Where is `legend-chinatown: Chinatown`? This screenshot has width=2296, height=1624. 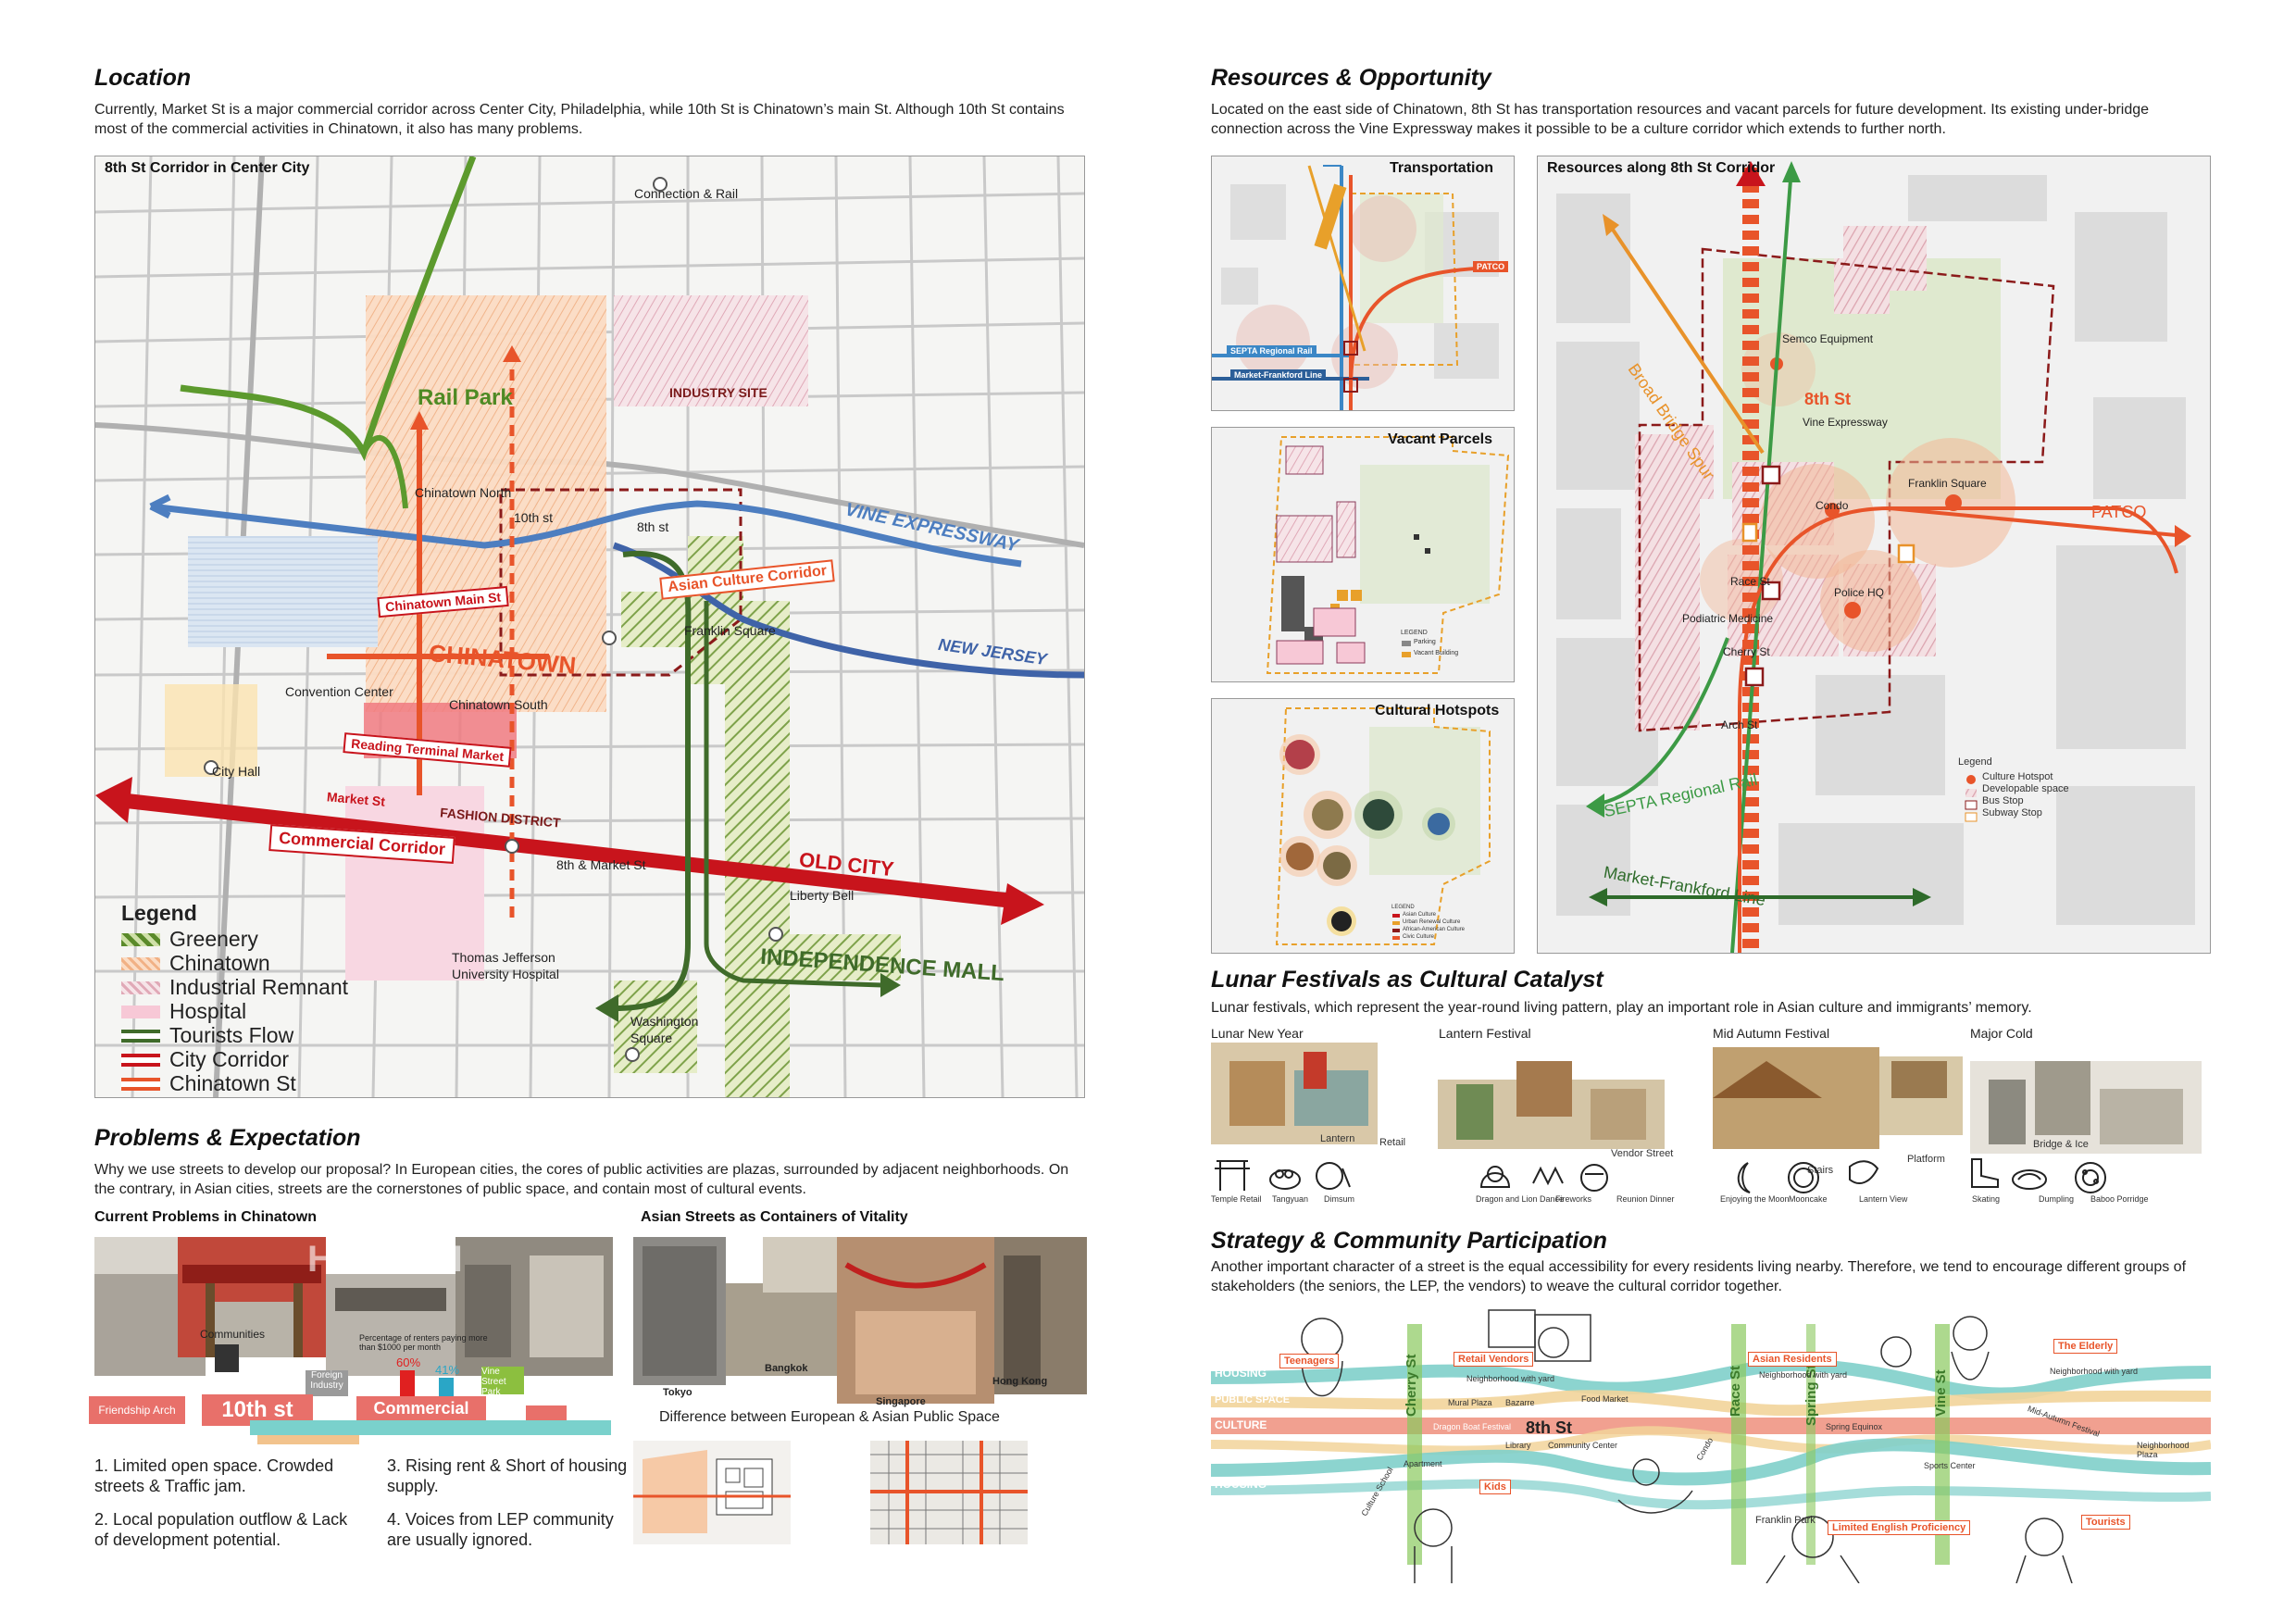 legend-chinatown: Chinatown is located at coordinates (195, 963).